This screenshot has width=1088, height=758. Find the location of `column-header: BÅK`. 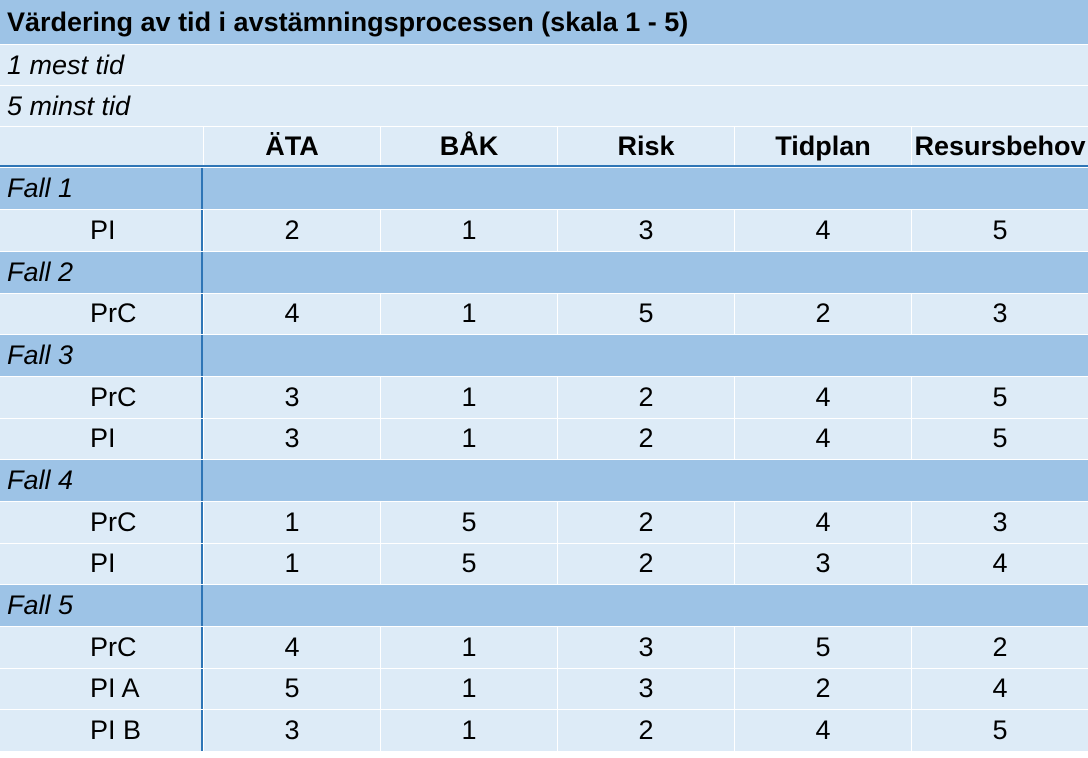

column-header: BÅK is located at coordinates (468, 146).